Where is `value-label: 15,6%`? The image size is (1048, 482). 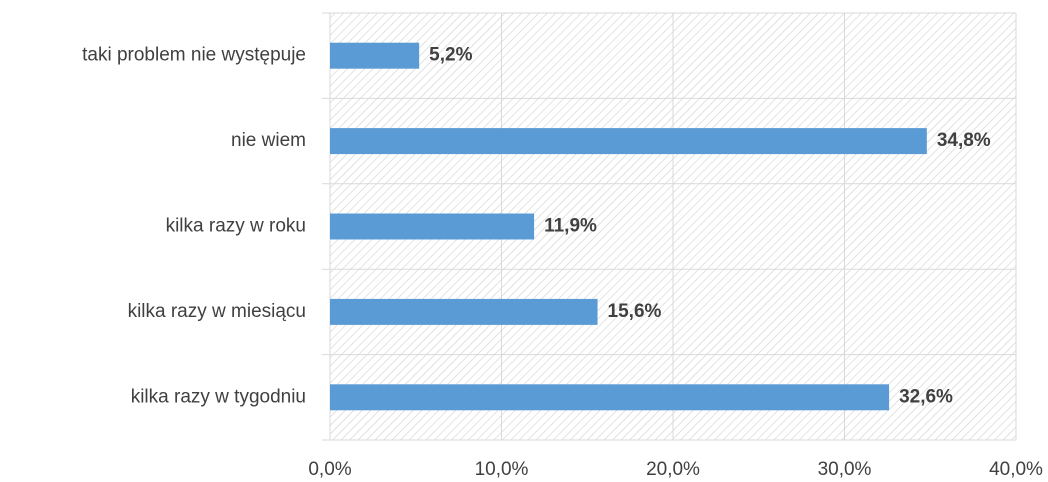 value-label: 15,6% is located at coordinates (635, 311).